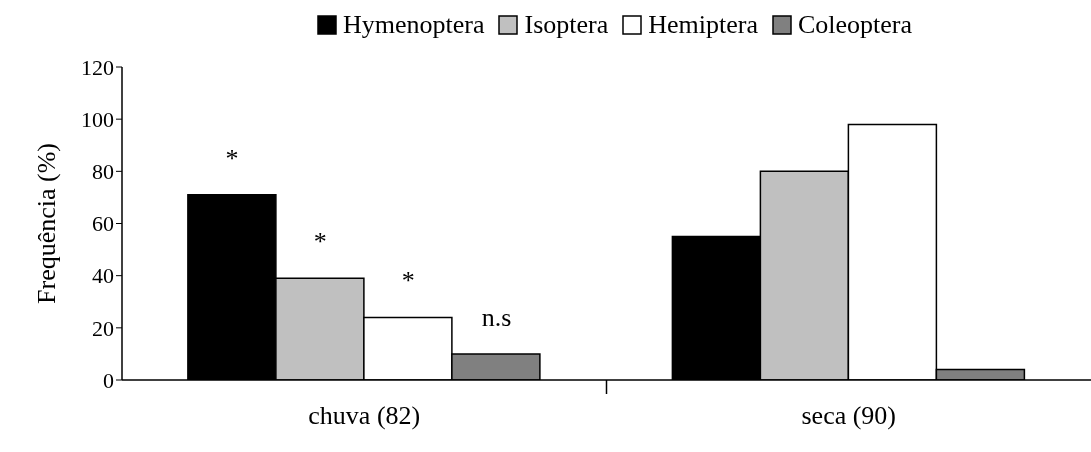 Image resolution: width=1091 pixels, height=452 pixels. I want to click on x-tick-label: seca (90), so click(849, 415).